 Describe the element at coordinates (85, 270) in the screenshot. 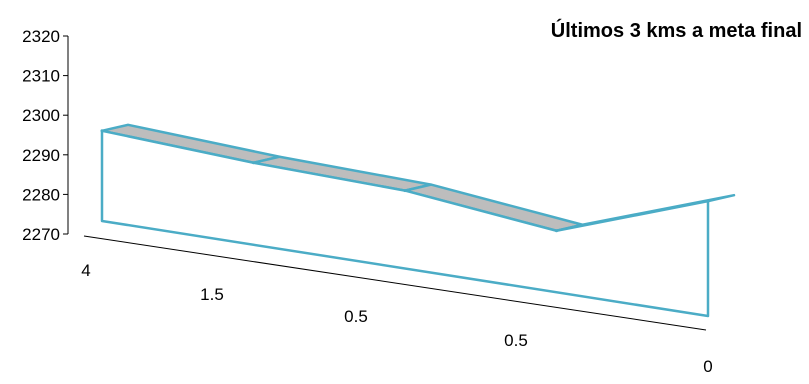

I see `x-tick-label: 4` at that location.